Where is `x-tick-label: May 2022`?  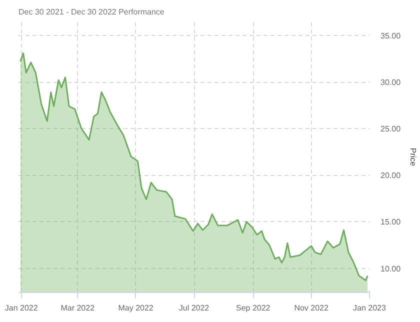
x-tick-label: May 2022 is located at coordinates (136, 308).